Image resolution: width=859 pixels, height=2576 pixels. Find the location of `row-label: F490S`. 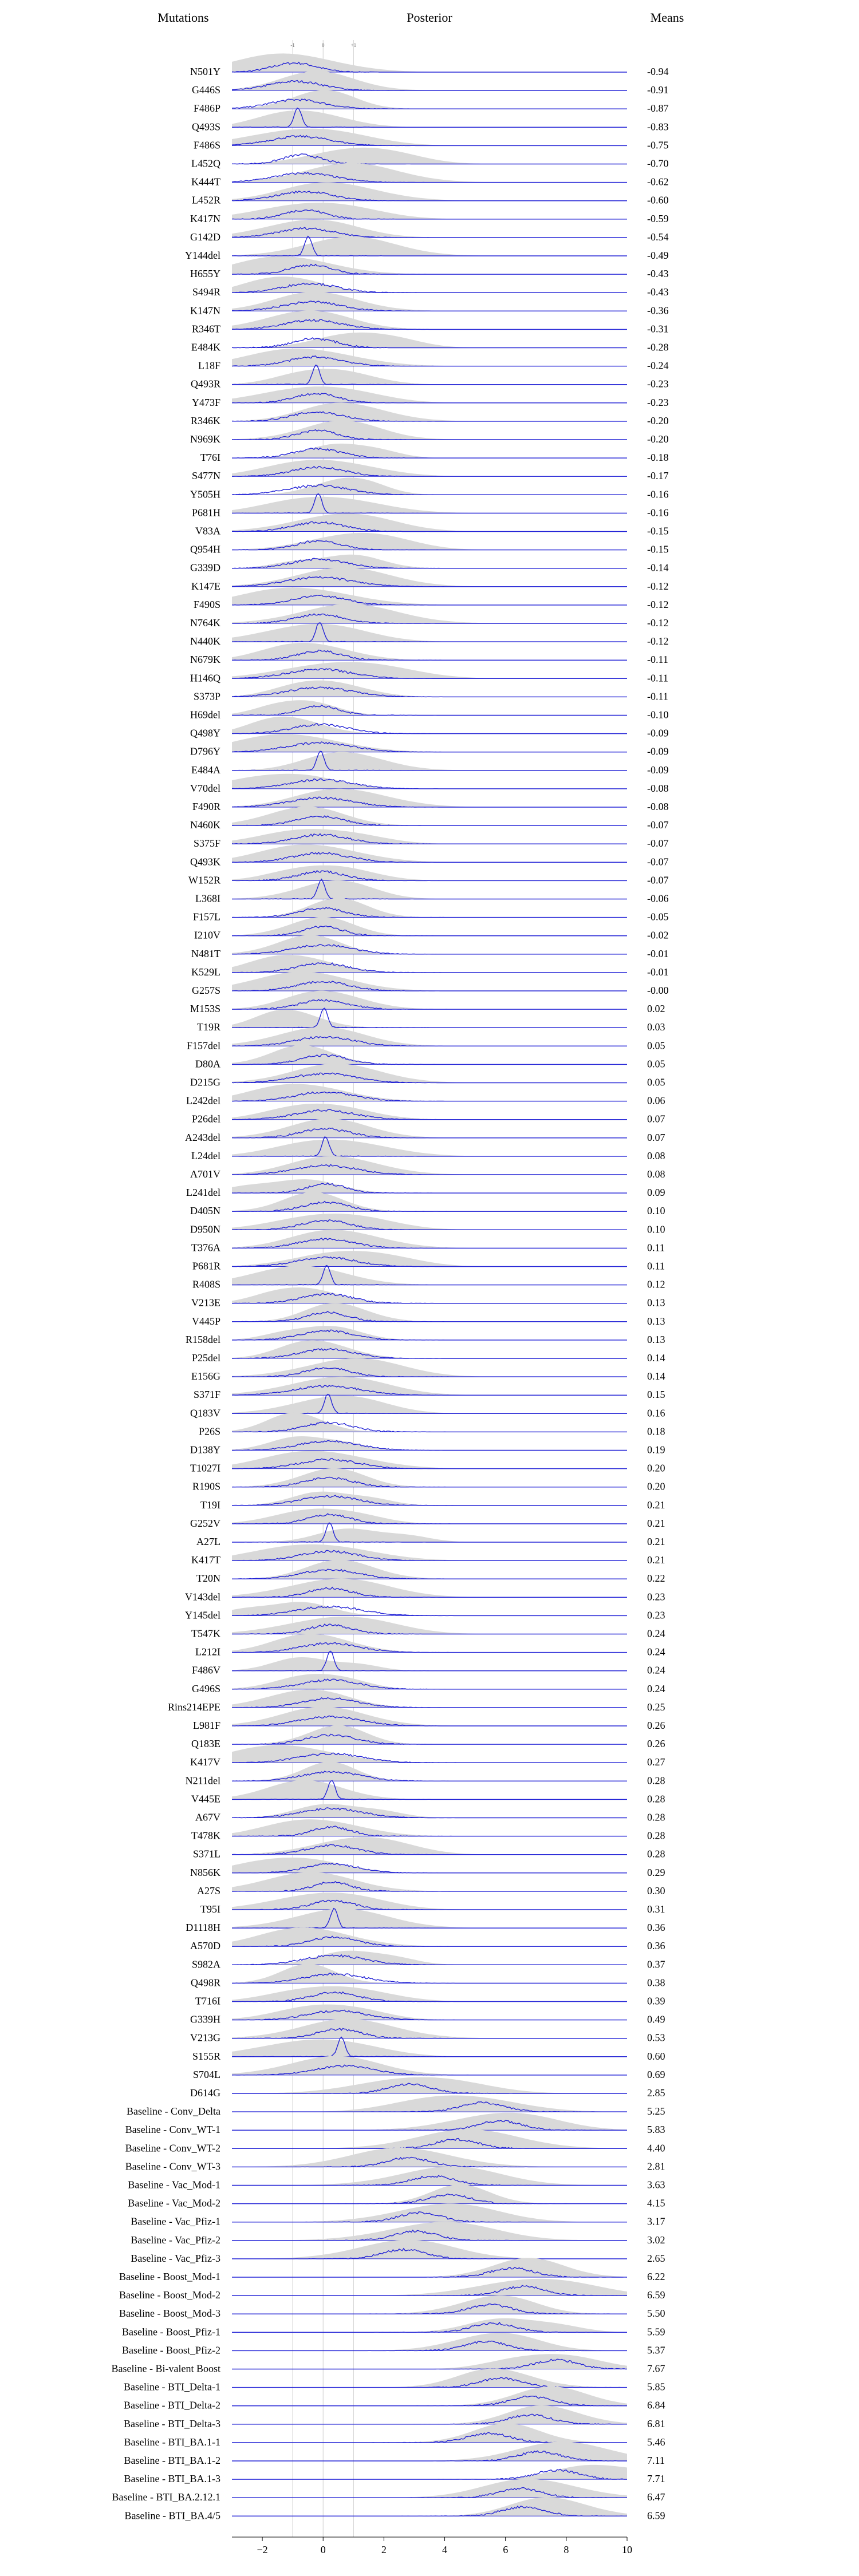

row-label: F490S is located at coordinates (207, 604).